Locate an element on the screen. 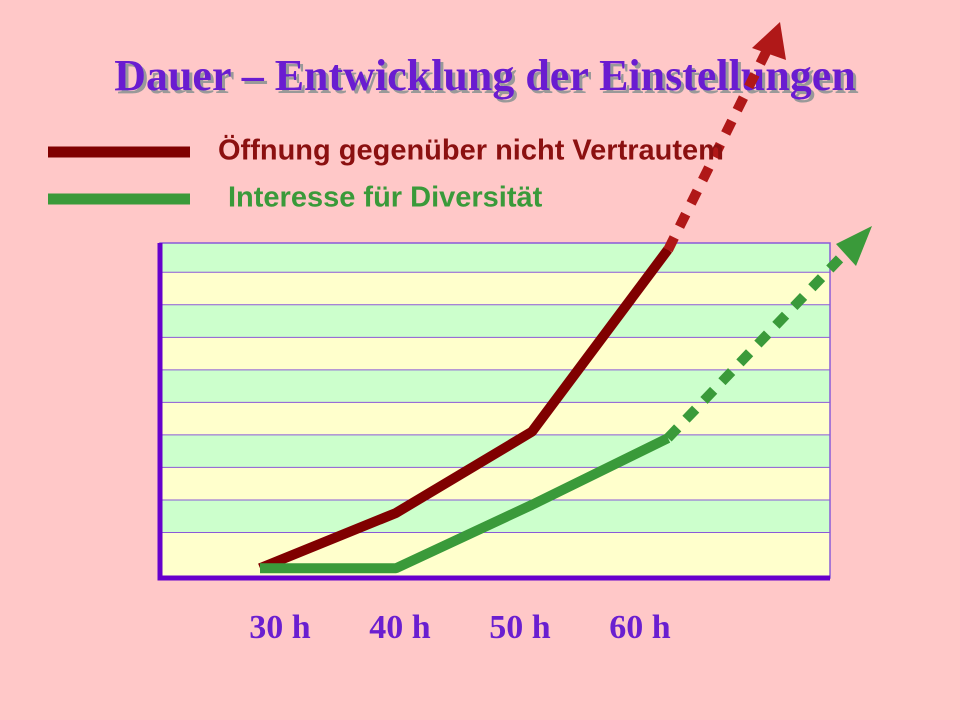  legend-label: Interesse für Diversität is located at coordinates (385, 198).